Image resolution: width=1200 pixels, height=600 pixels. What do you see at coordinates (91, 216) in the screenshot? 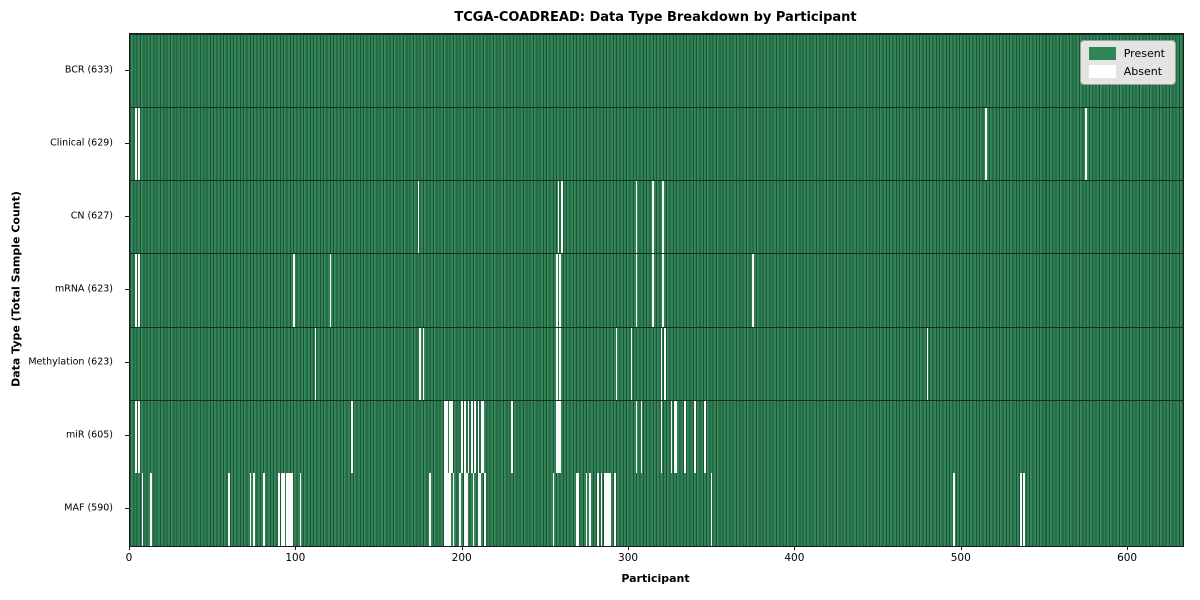
I see `y-tick-label-cn: CN (627)` at bounding box center [91, 216].